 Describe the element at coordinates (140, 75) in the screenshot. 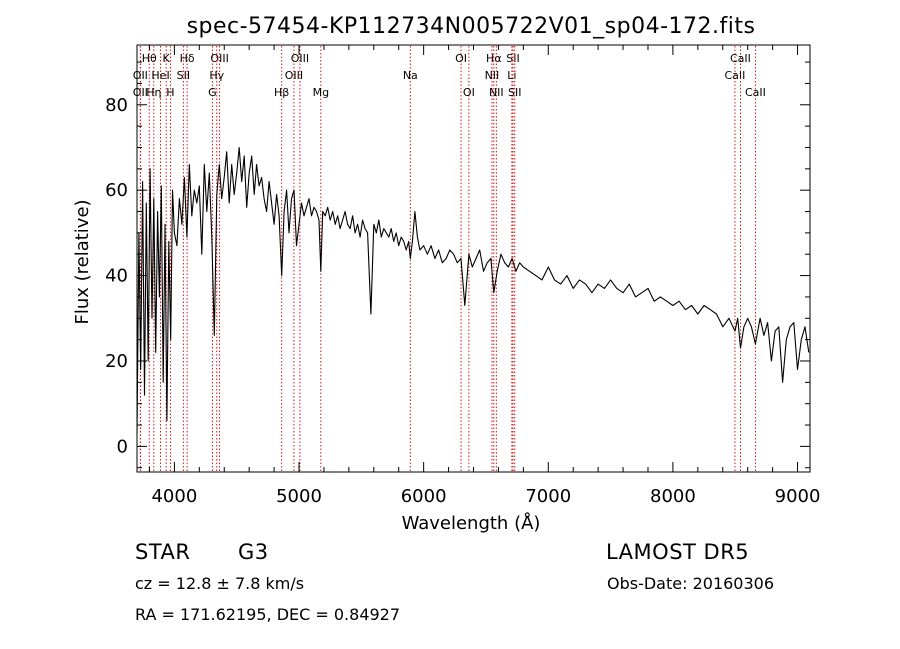

I see `line-marker-label: OII` at that location.